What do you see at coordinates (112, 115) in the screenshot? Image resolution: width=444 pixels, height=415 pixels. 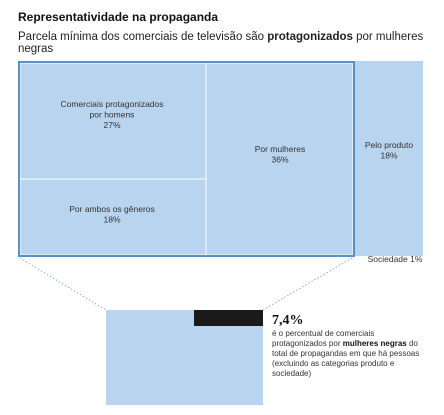 I see `cell-homens-label-1: por homens` at bounding box center [112, 115].